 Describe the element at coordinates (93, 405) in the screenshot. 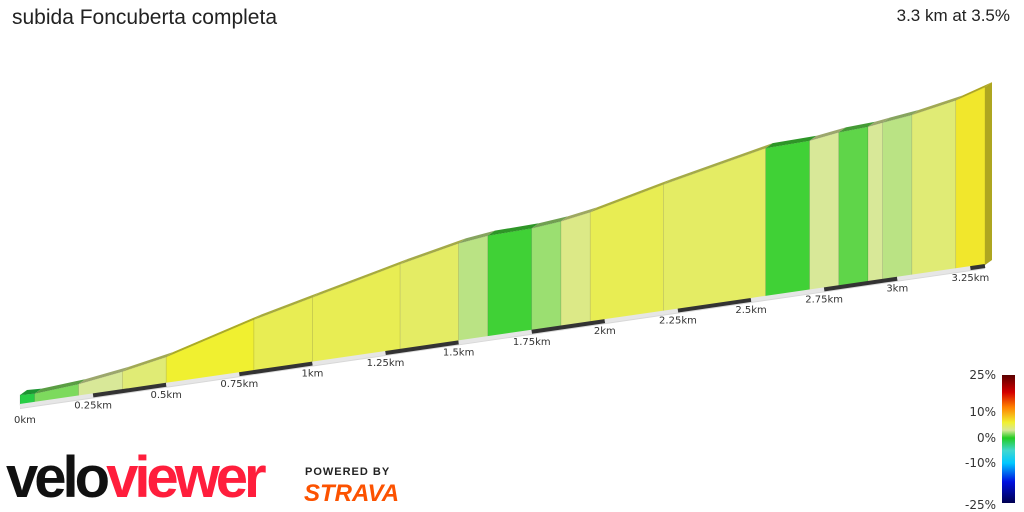

I see `x-tick-label: 0.25km` at that location.